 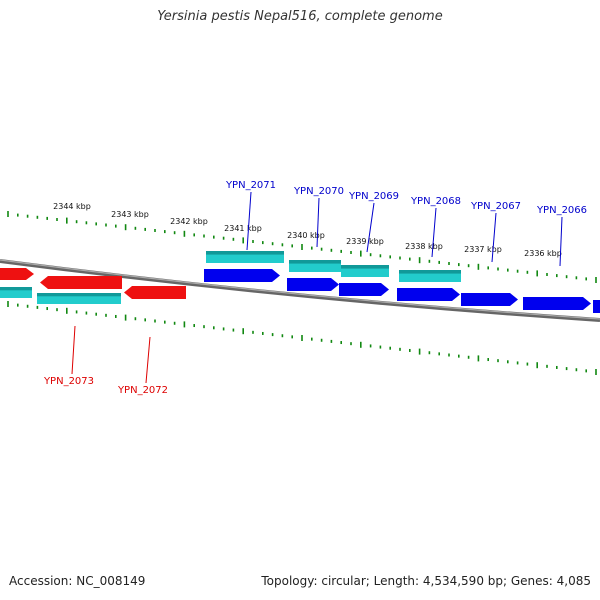 I want to click on gene-arrow-ypn-2069, so click(x=364, y=289).